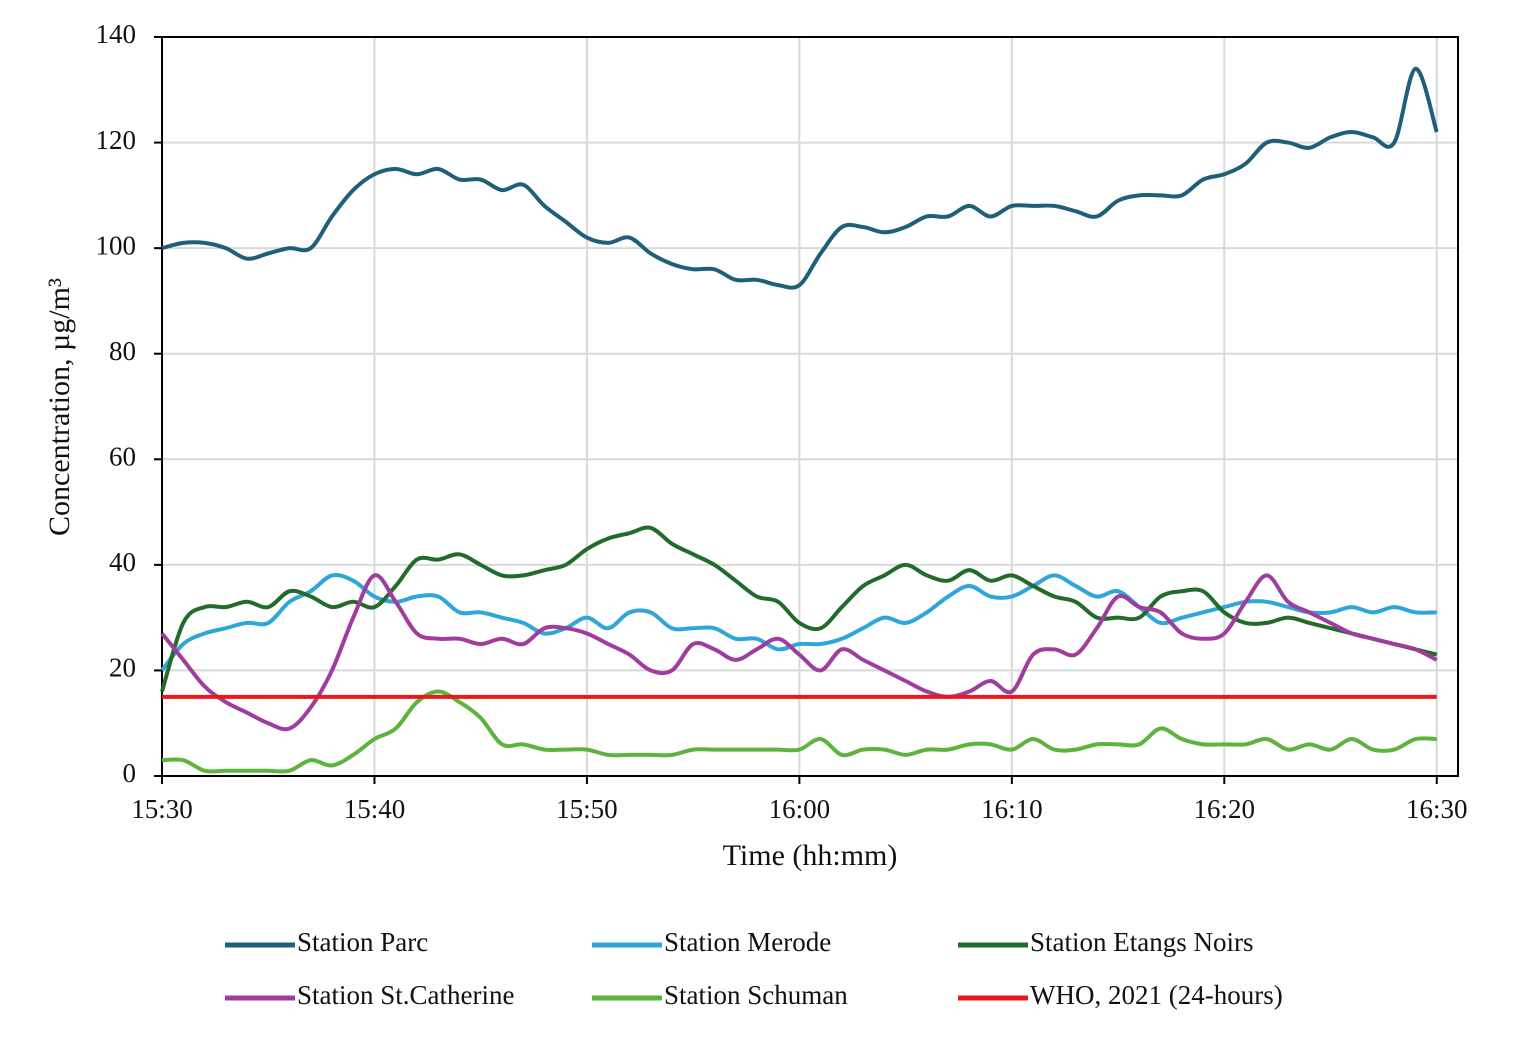  Describe the element at coordinates (375, 809) in the screenshot. I see `x-tick-label: 15:40` at that location.